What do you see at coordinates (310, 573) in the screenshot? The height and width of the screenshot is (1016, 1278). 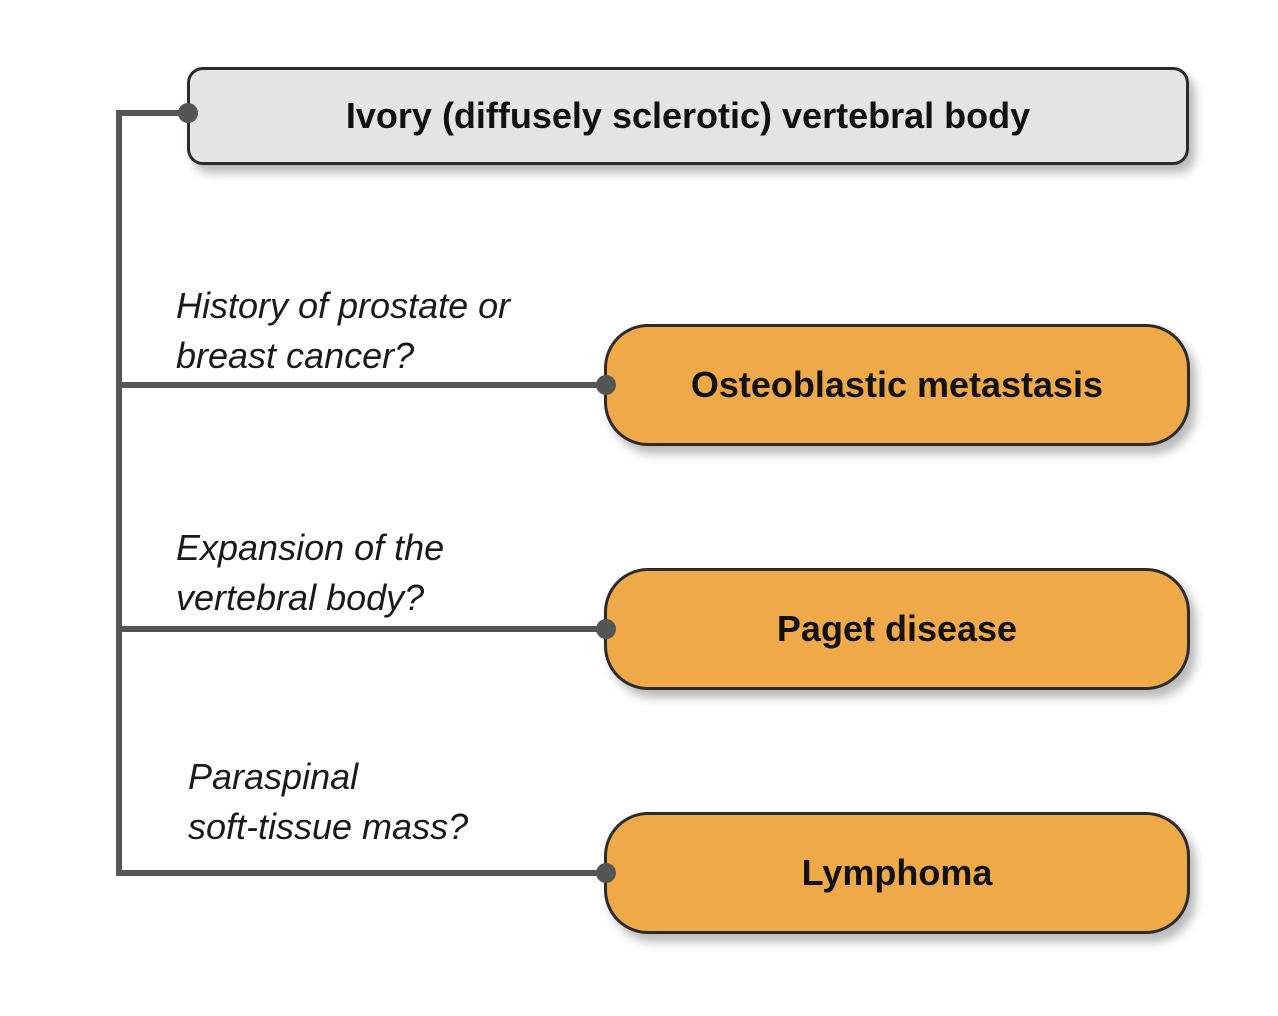 I see `branch-question-2: Expansion of the vertebral body?` at bounding box center [310, 573].